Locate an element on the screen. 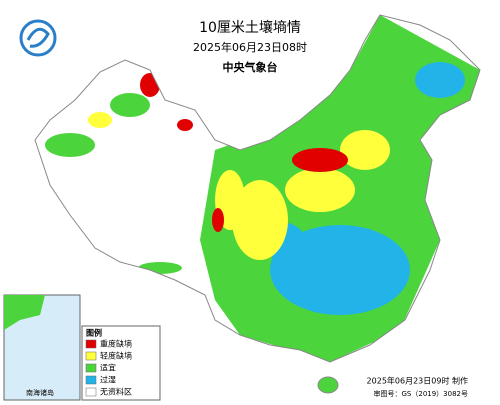 Image resolution: width=500 pixels, height=405 pixels. datetime: 2025年06月23日08时 is located at coordinates (250, 47).